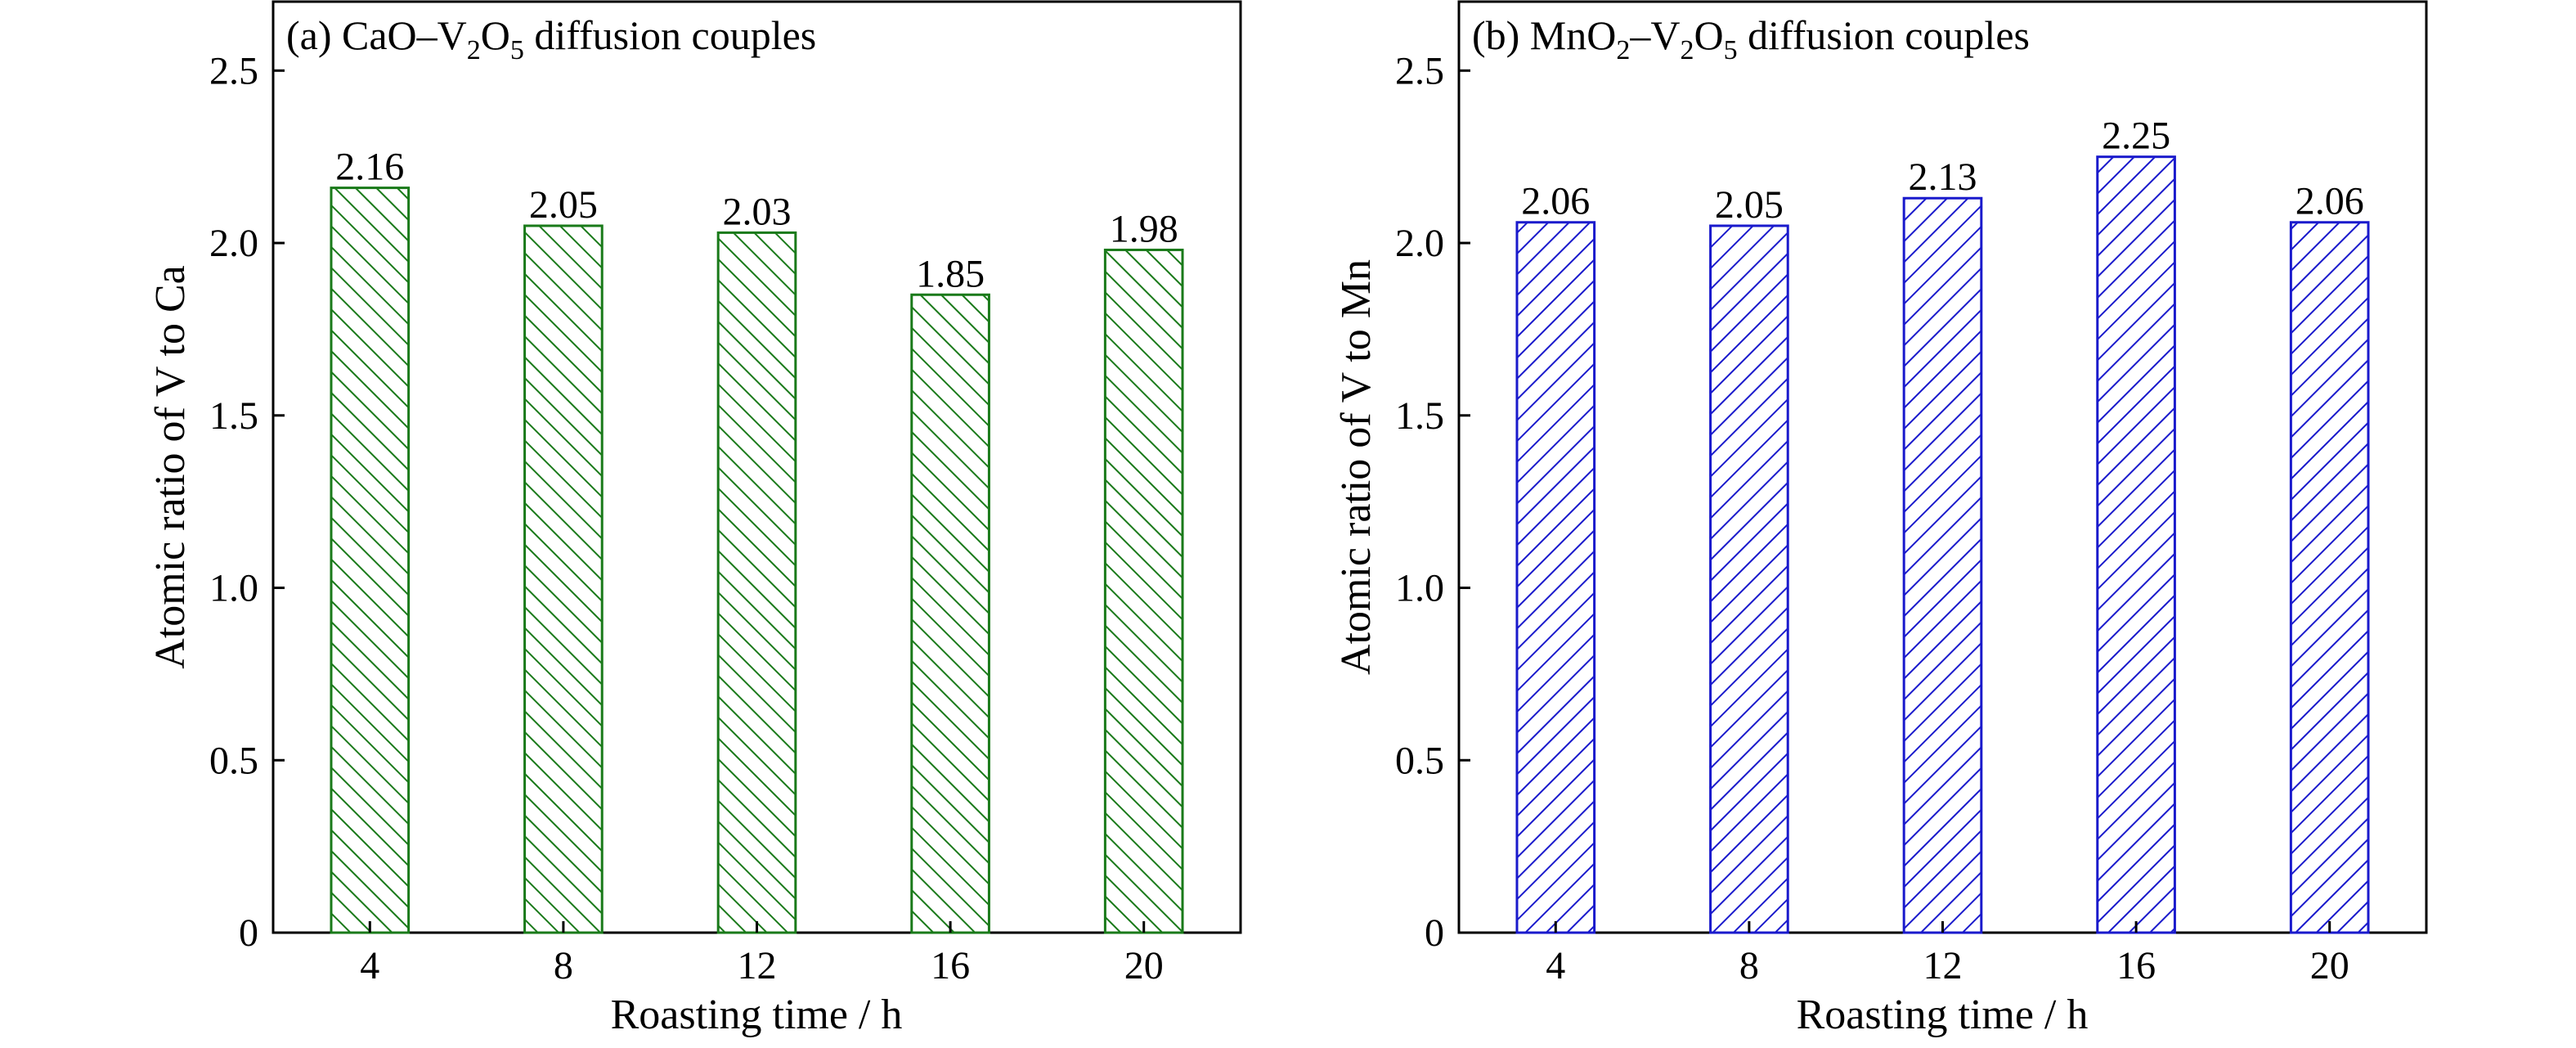 The width and height of the screenshot is (2576, 1048). What do you see at coordinates (1419, 243) in the screenshot?
I see `panel-b-y-tick-label: 2.0` at bounding box center [1419, 243].